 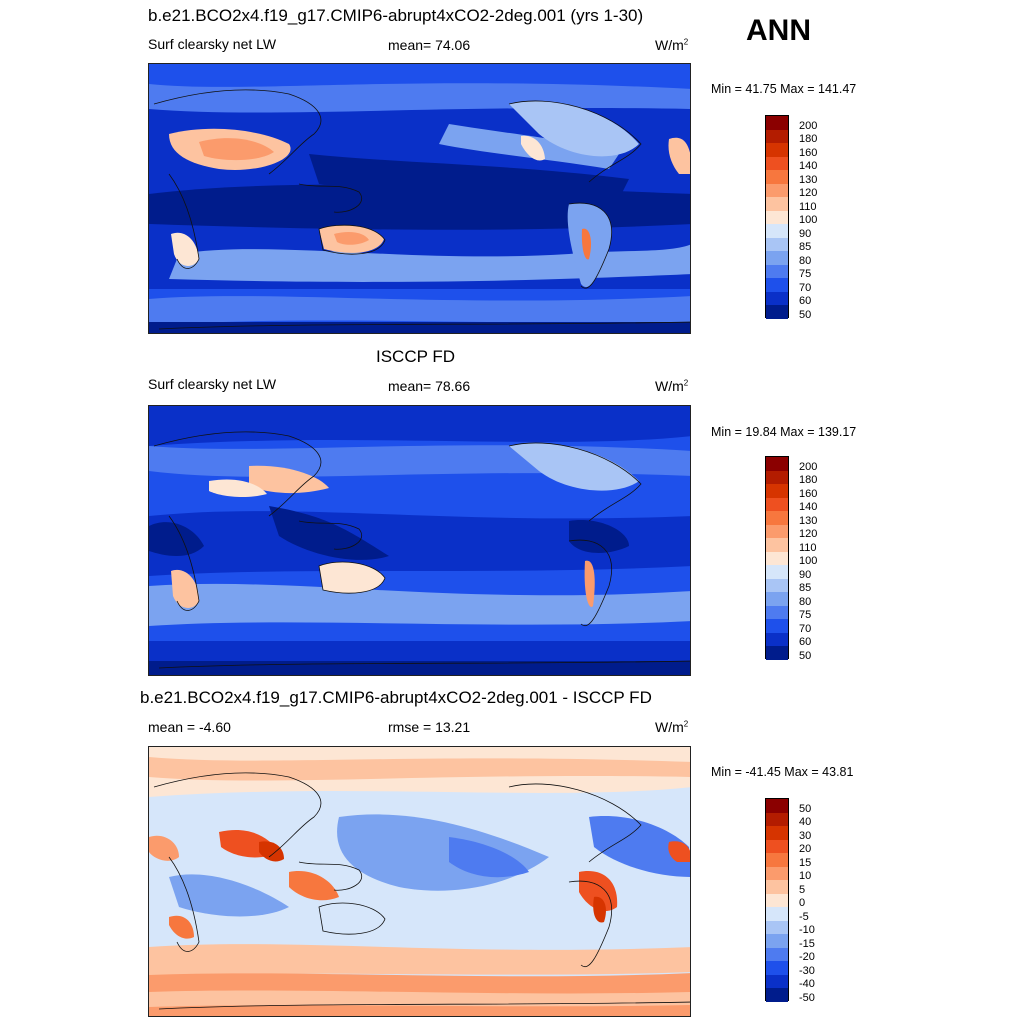 What do you see at coordinates (807, 957) in the screenshot?
I see `colorbar-tick-label: -20` at bounding box center [807, 957].